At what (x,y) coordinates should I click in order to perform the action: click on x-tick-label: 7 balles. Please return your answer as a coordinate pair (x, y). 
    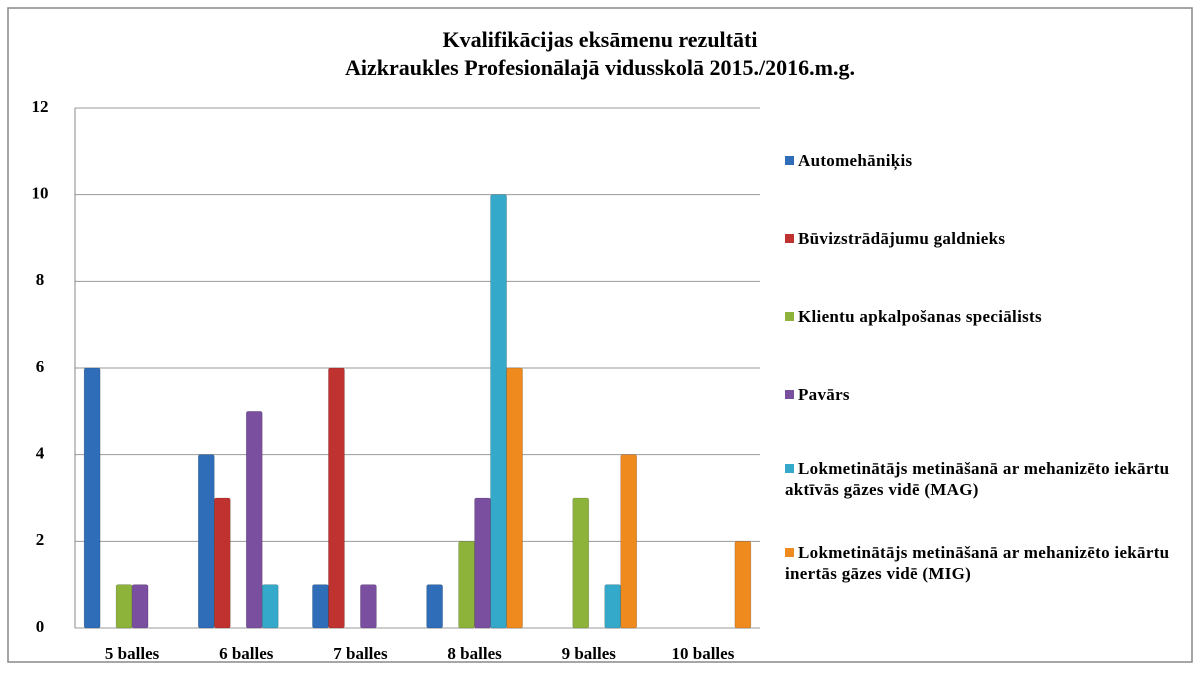
    Looking at the image, I should click on (360, 653).